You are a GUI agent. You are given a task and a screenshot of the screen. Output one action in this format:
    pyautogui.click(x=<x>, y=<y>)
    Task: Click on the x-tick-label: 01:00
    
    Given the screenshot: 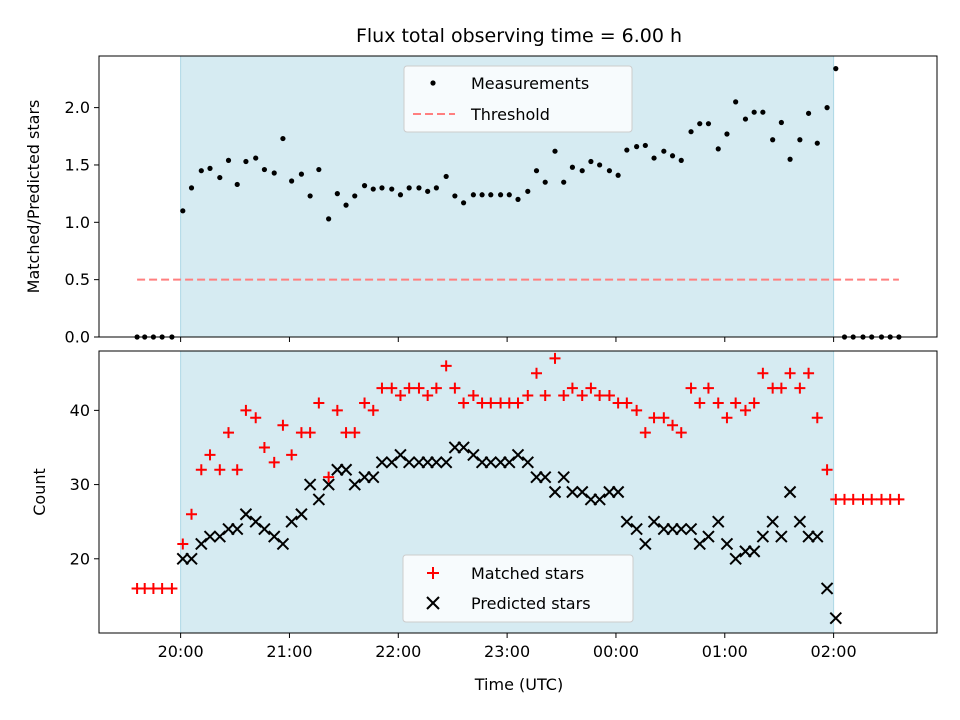 What is the action you would take?
    pyautogui.click(x=725, y=651)
    